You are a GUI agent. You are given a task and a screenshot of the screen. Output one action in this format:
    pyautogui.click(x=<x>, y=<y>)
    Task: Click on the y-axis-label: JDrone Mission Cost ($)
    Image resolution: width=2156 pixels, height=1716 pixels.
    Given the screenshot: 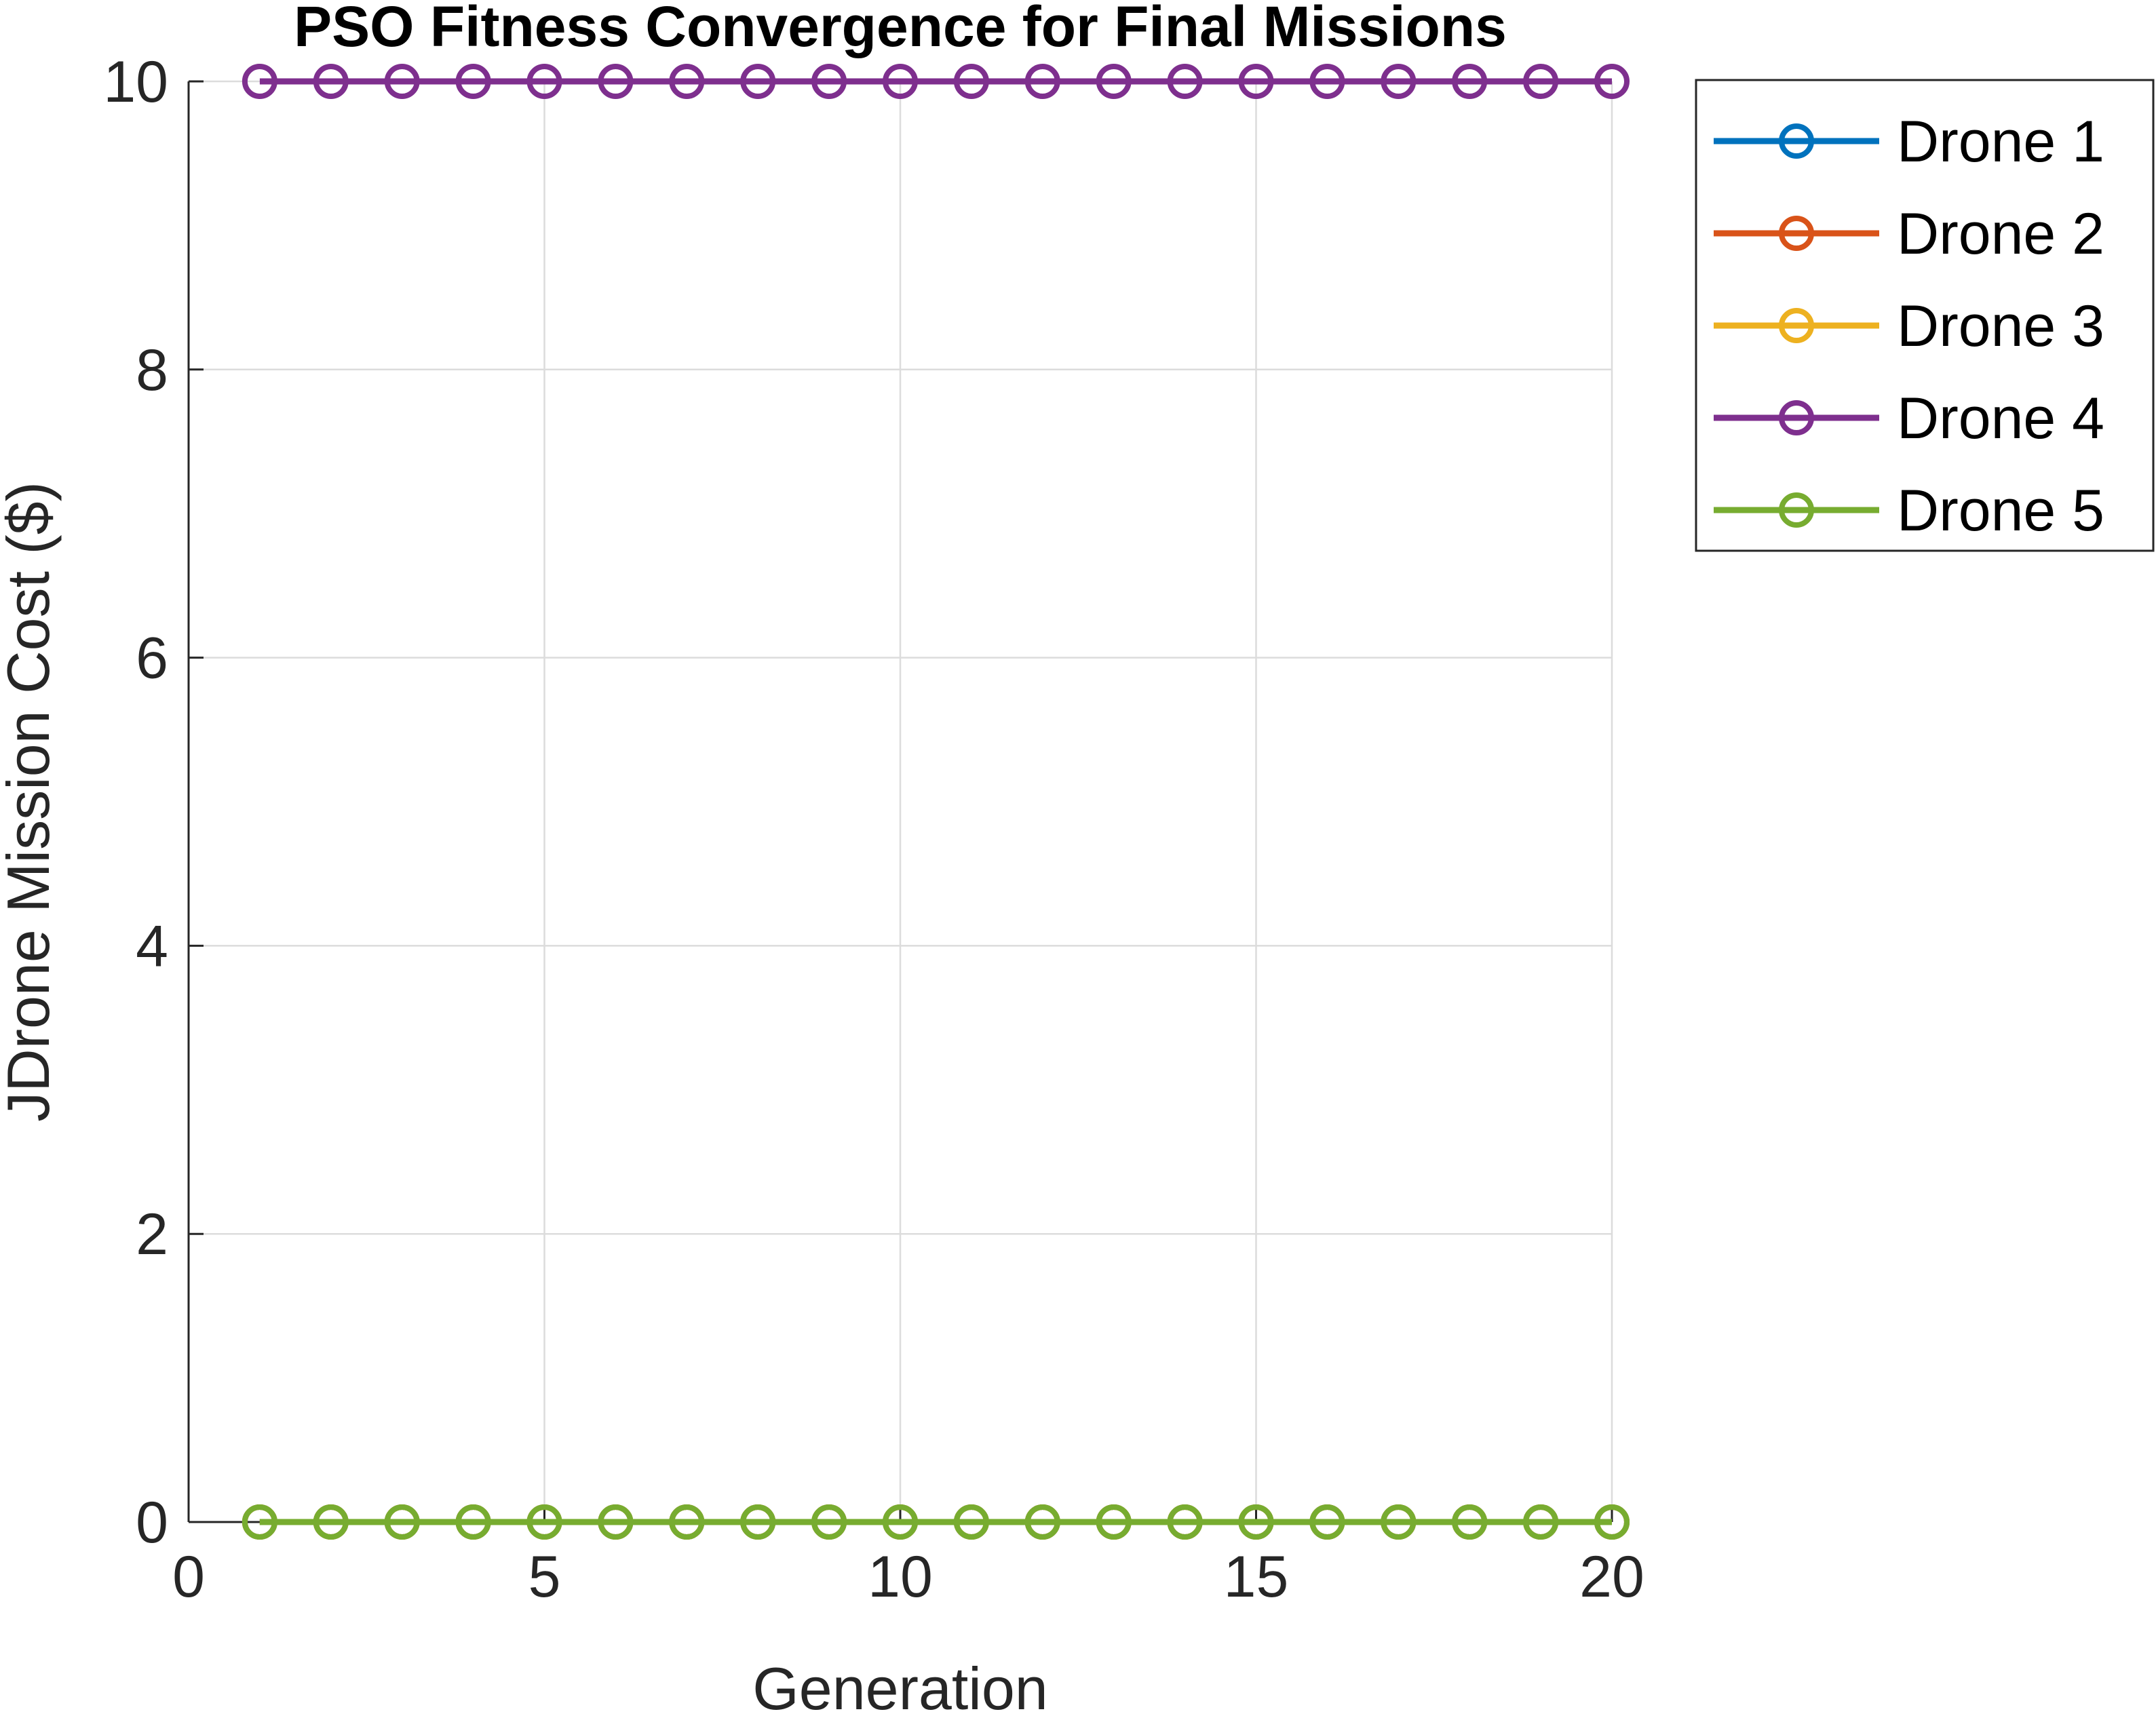 What is the action you would take?
    pyautogui.click(x=31, y=802)
    